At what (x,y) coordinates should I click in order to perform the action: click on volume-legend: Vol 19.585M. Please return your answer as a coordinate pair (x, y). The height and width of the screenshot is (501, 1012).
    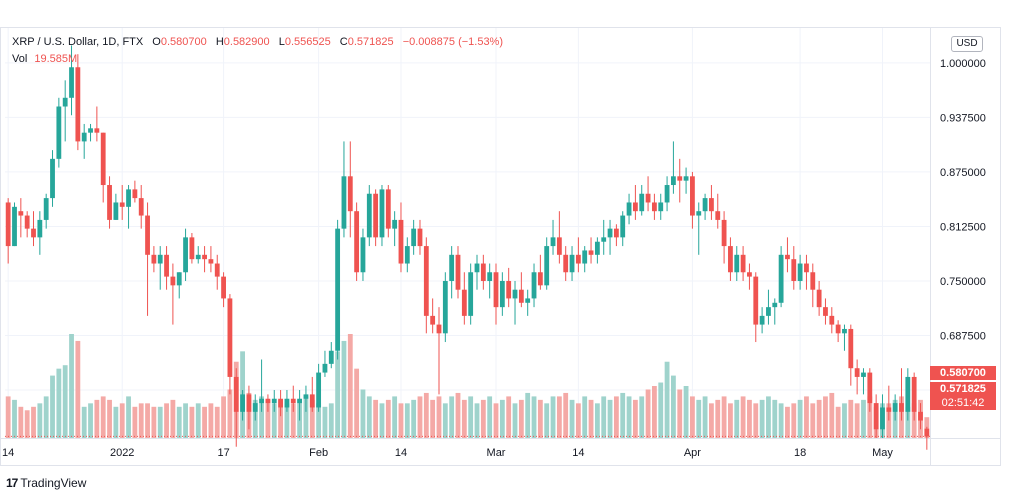
    Looking at the image, I should click on (44, 59).